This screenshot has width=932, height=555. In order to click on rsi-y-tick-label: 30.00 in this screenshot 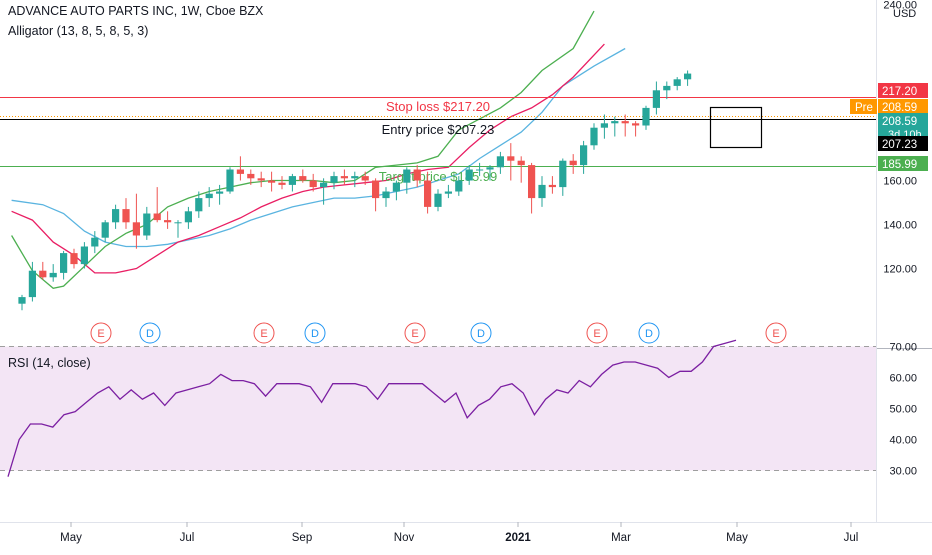, I will do `click(903, 472)`.